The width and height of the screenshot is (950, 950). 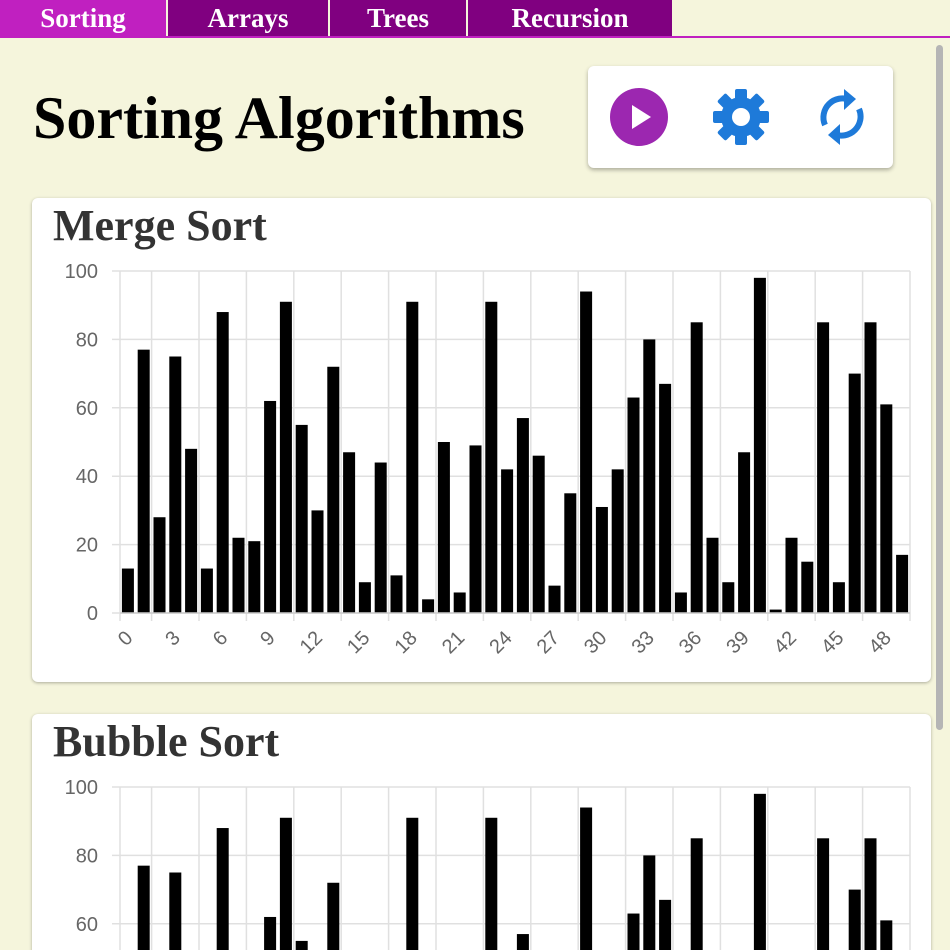 I want to click on tab: Recursion, so click(x=570, y=18).